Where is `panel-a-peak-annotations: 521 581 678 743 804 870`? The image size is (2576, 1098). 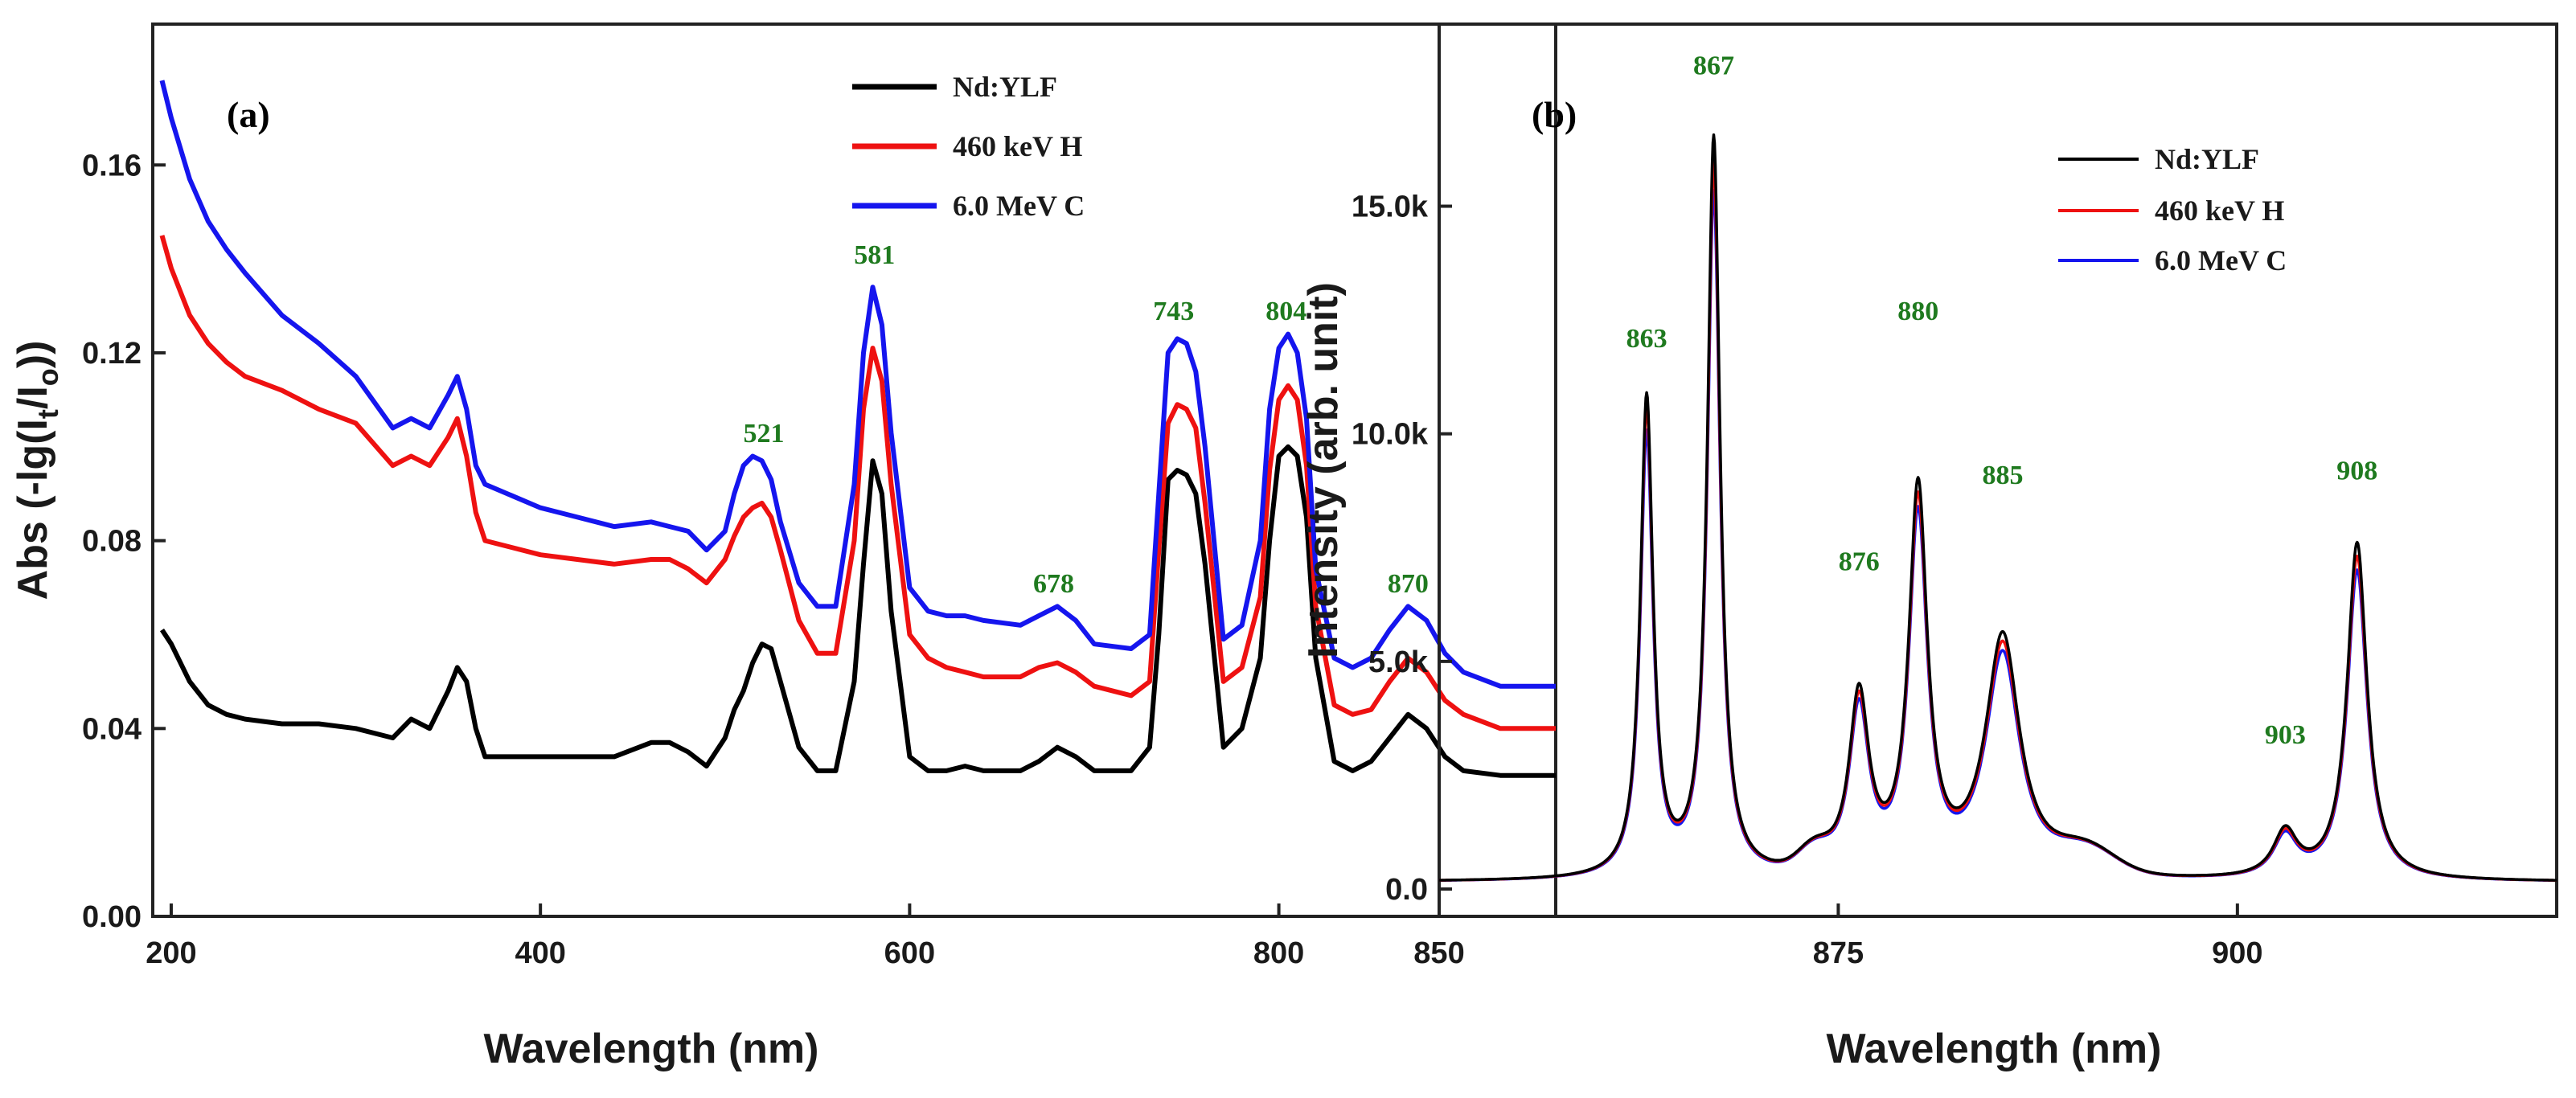
panel-a-peak-annotations: 521 581 678 743 804 870 is located at coordinates (1085, 419).